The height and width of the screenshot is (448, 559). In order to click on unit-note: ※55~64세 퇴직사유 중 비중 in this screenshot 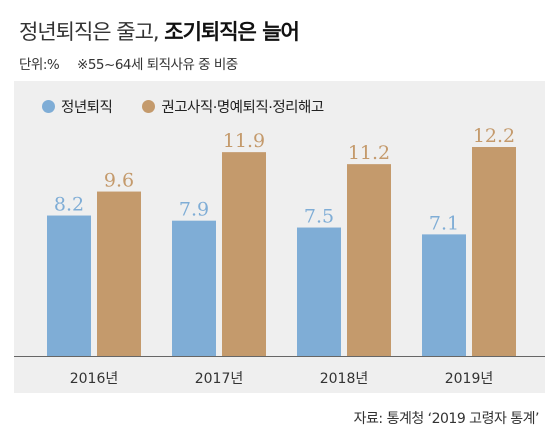, I will do `click(157, 65)`.